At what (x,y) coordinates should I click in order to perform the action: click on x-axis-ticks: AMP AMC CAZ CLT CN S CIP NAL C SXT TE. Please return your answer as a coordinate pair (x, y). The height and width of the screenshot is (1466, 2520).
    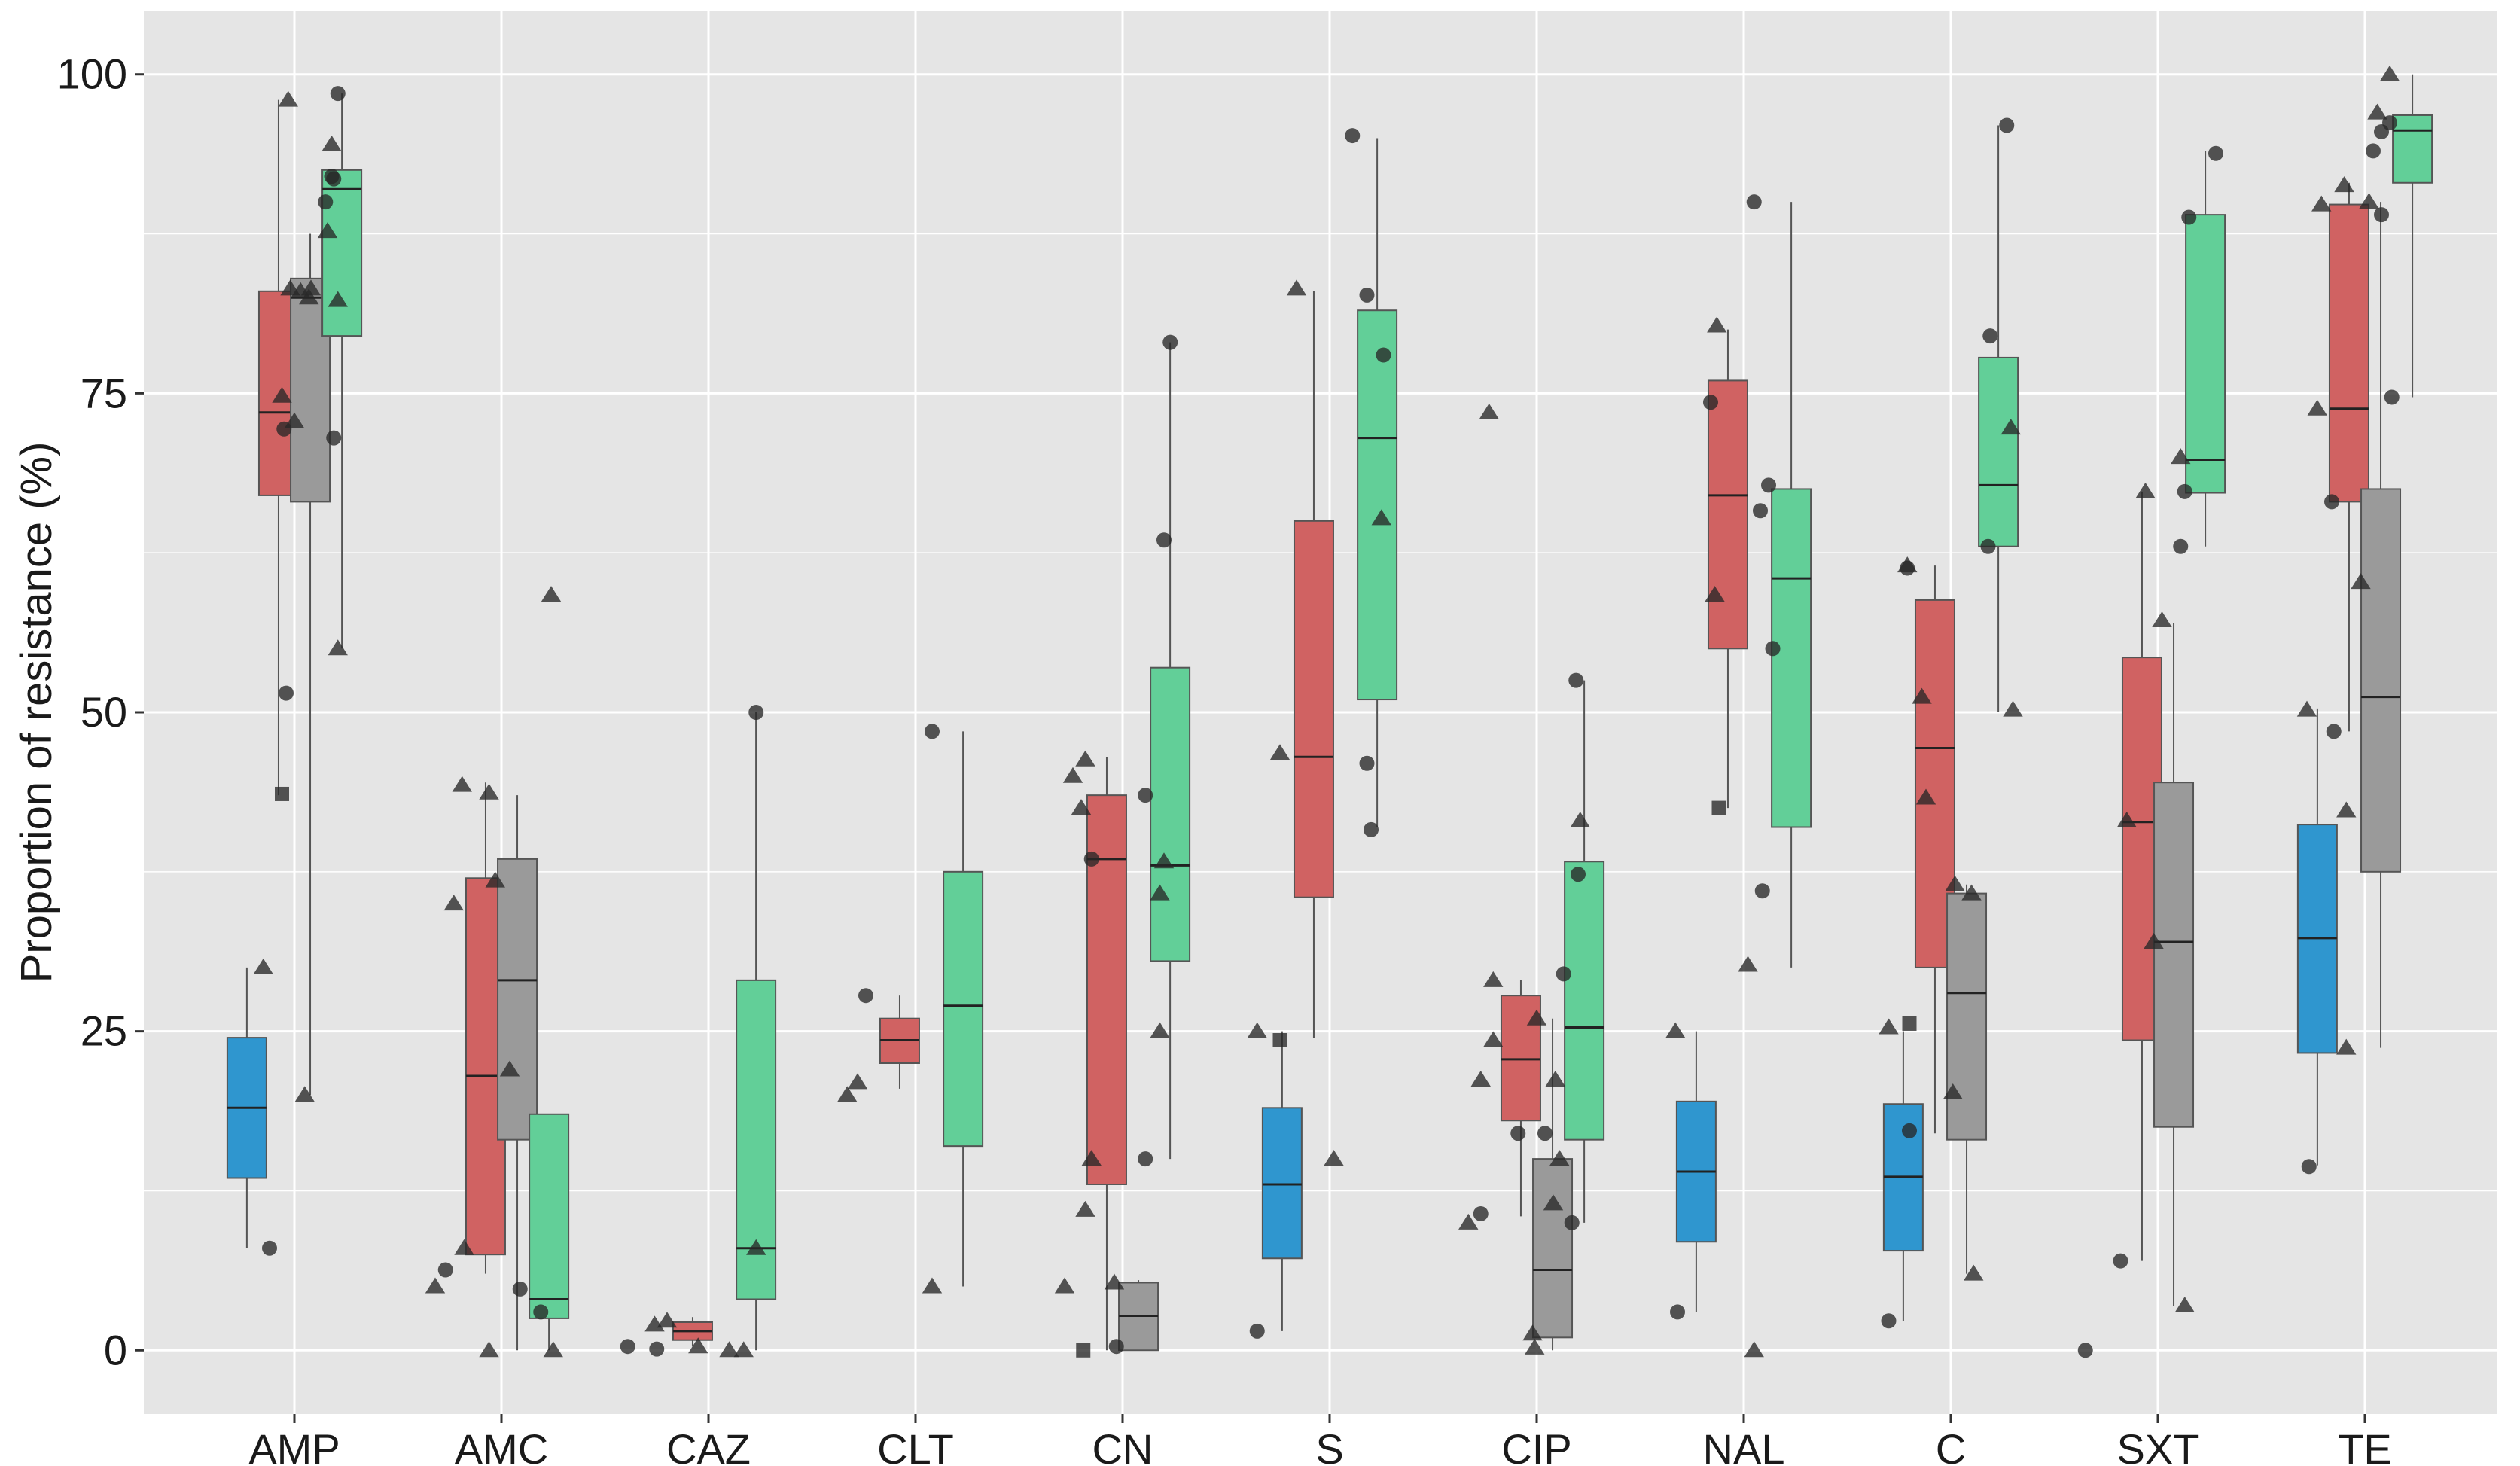
    Looking at the image, I should click on (1320, 1440).